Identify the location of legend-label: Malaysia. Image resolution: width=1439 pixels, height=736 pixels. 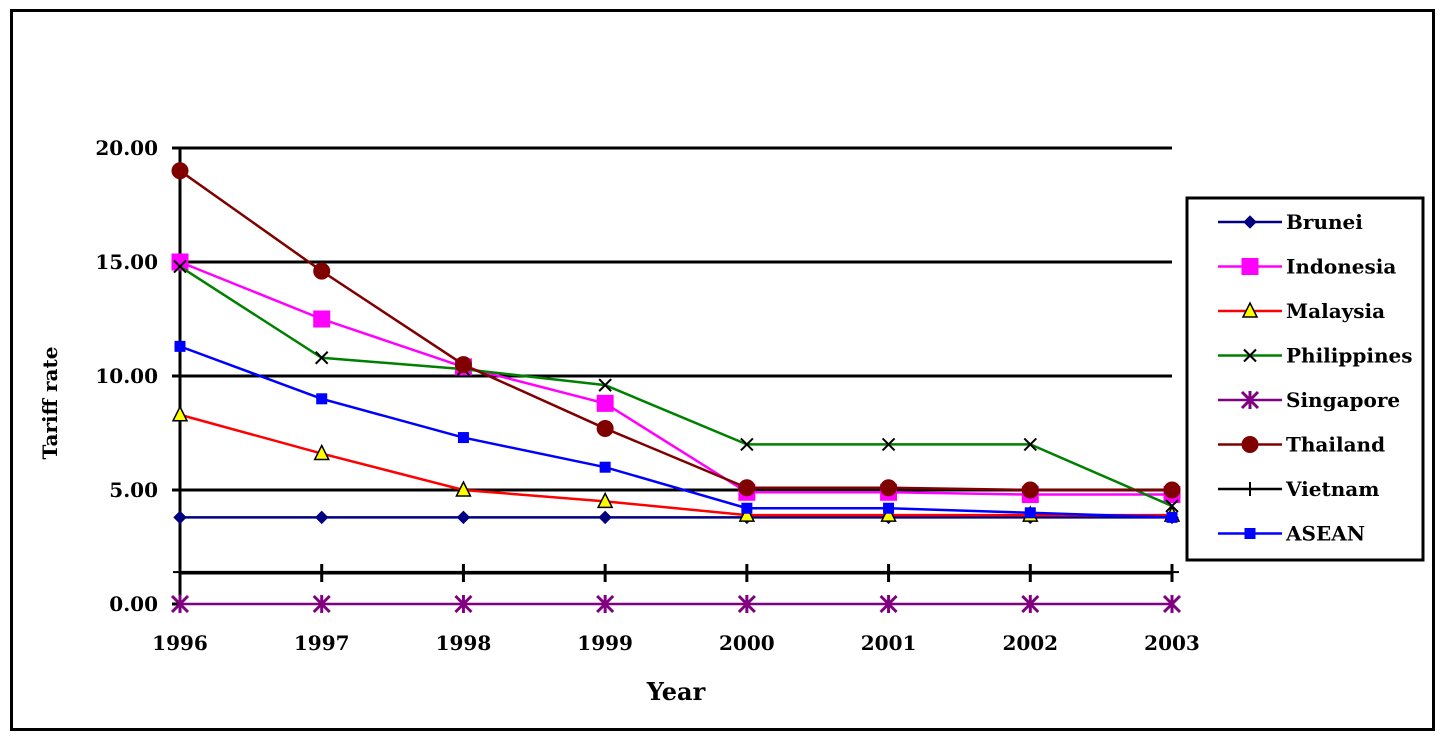
(1335, 311).